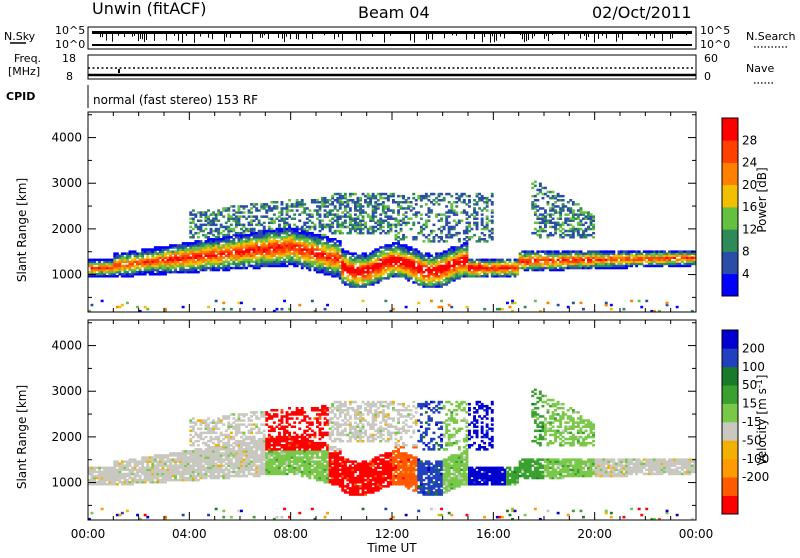  Describe the element at coordinates (392, 45) in the screenshot. I see `nsearch-trace-line` at that location.